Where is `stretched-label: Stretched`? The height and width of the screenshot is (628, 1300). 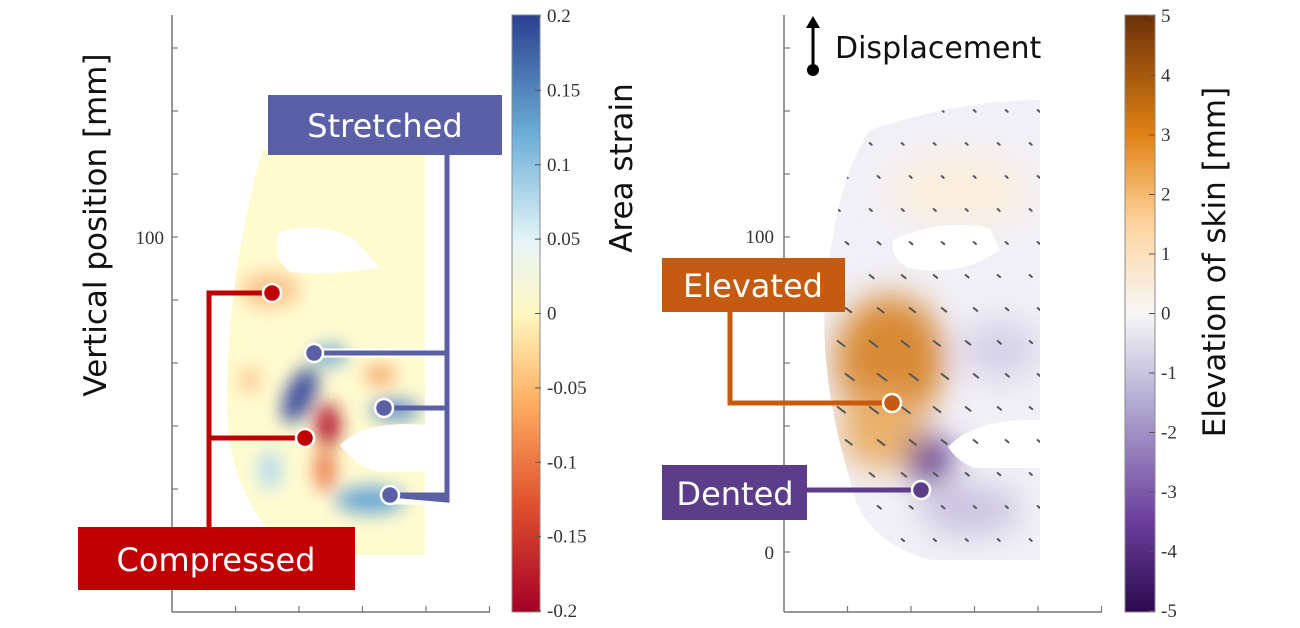
stretched-label: Stretched is located at coordinates (384, 126).